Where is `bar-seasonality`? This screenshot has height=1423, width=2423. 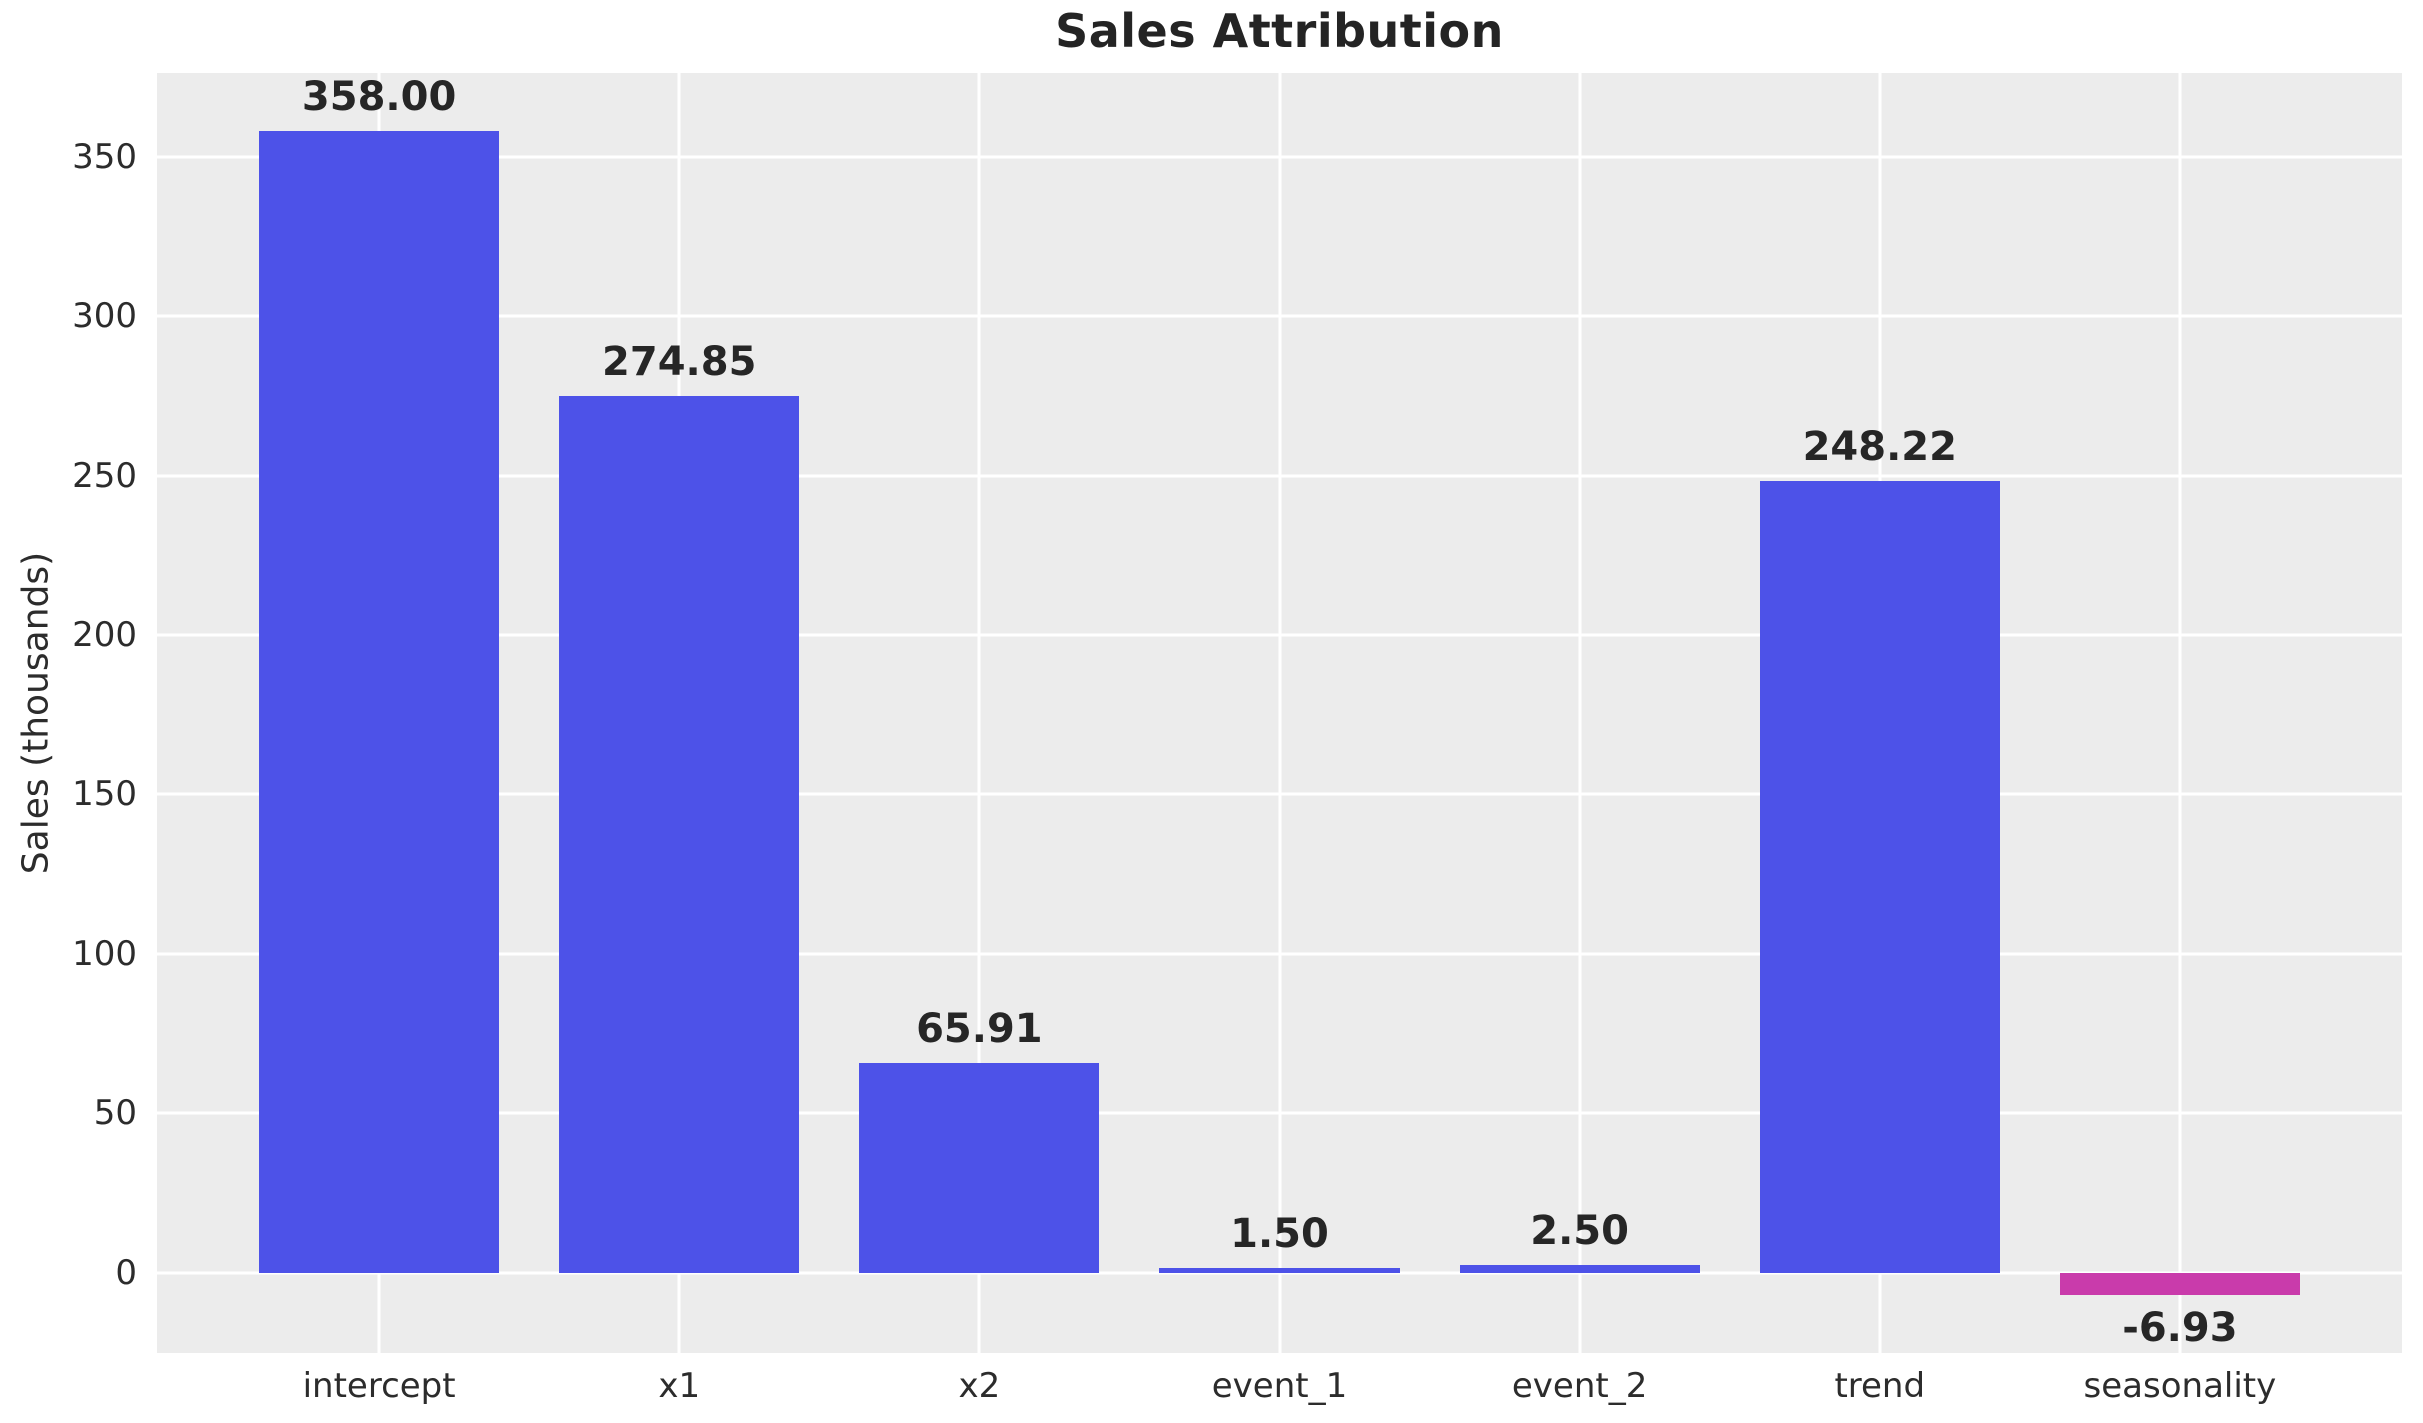
bar-seasonality is located at coordinates (2179, 1283).